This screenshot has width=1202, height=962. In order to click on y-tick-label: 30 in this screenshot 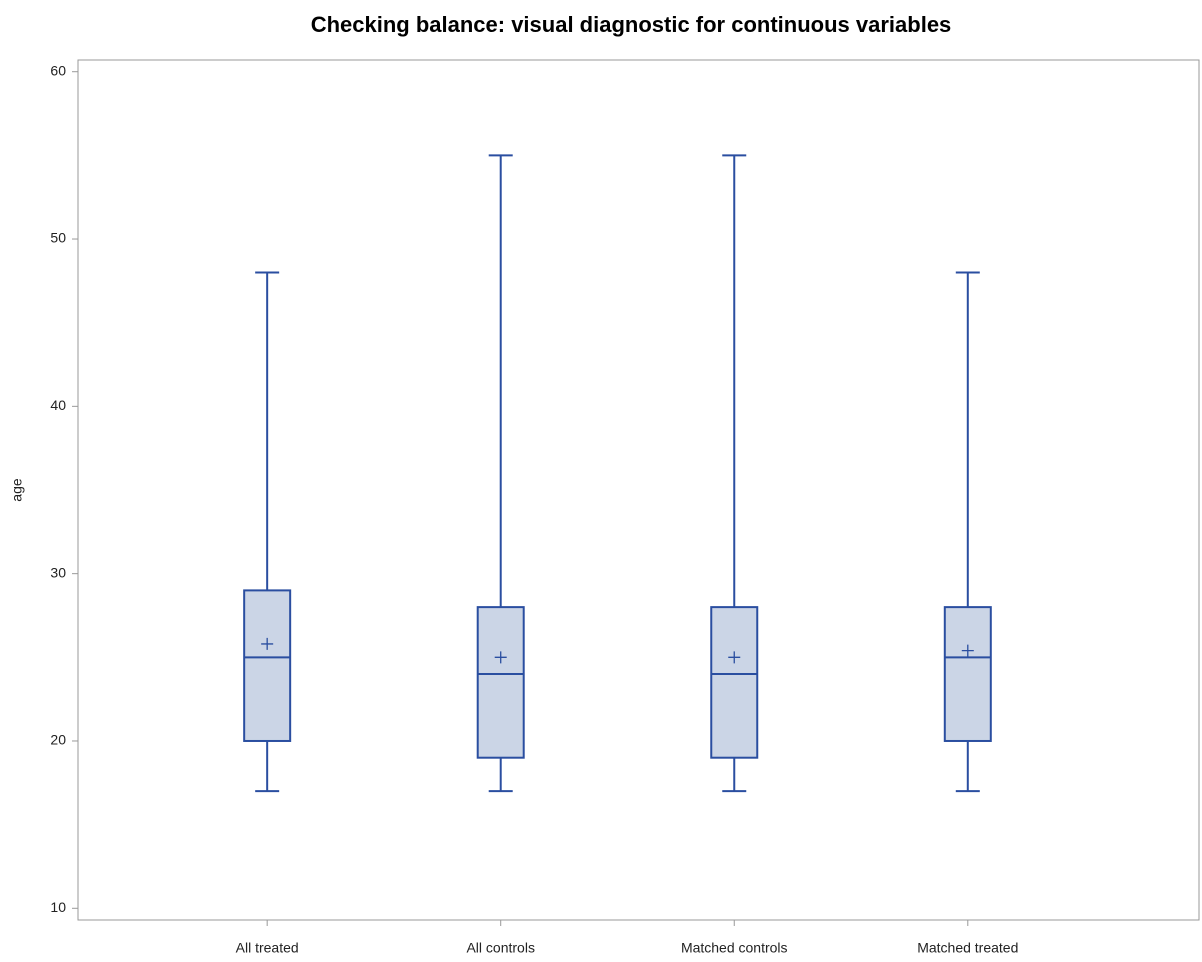, I will do `click(58, 572)`.